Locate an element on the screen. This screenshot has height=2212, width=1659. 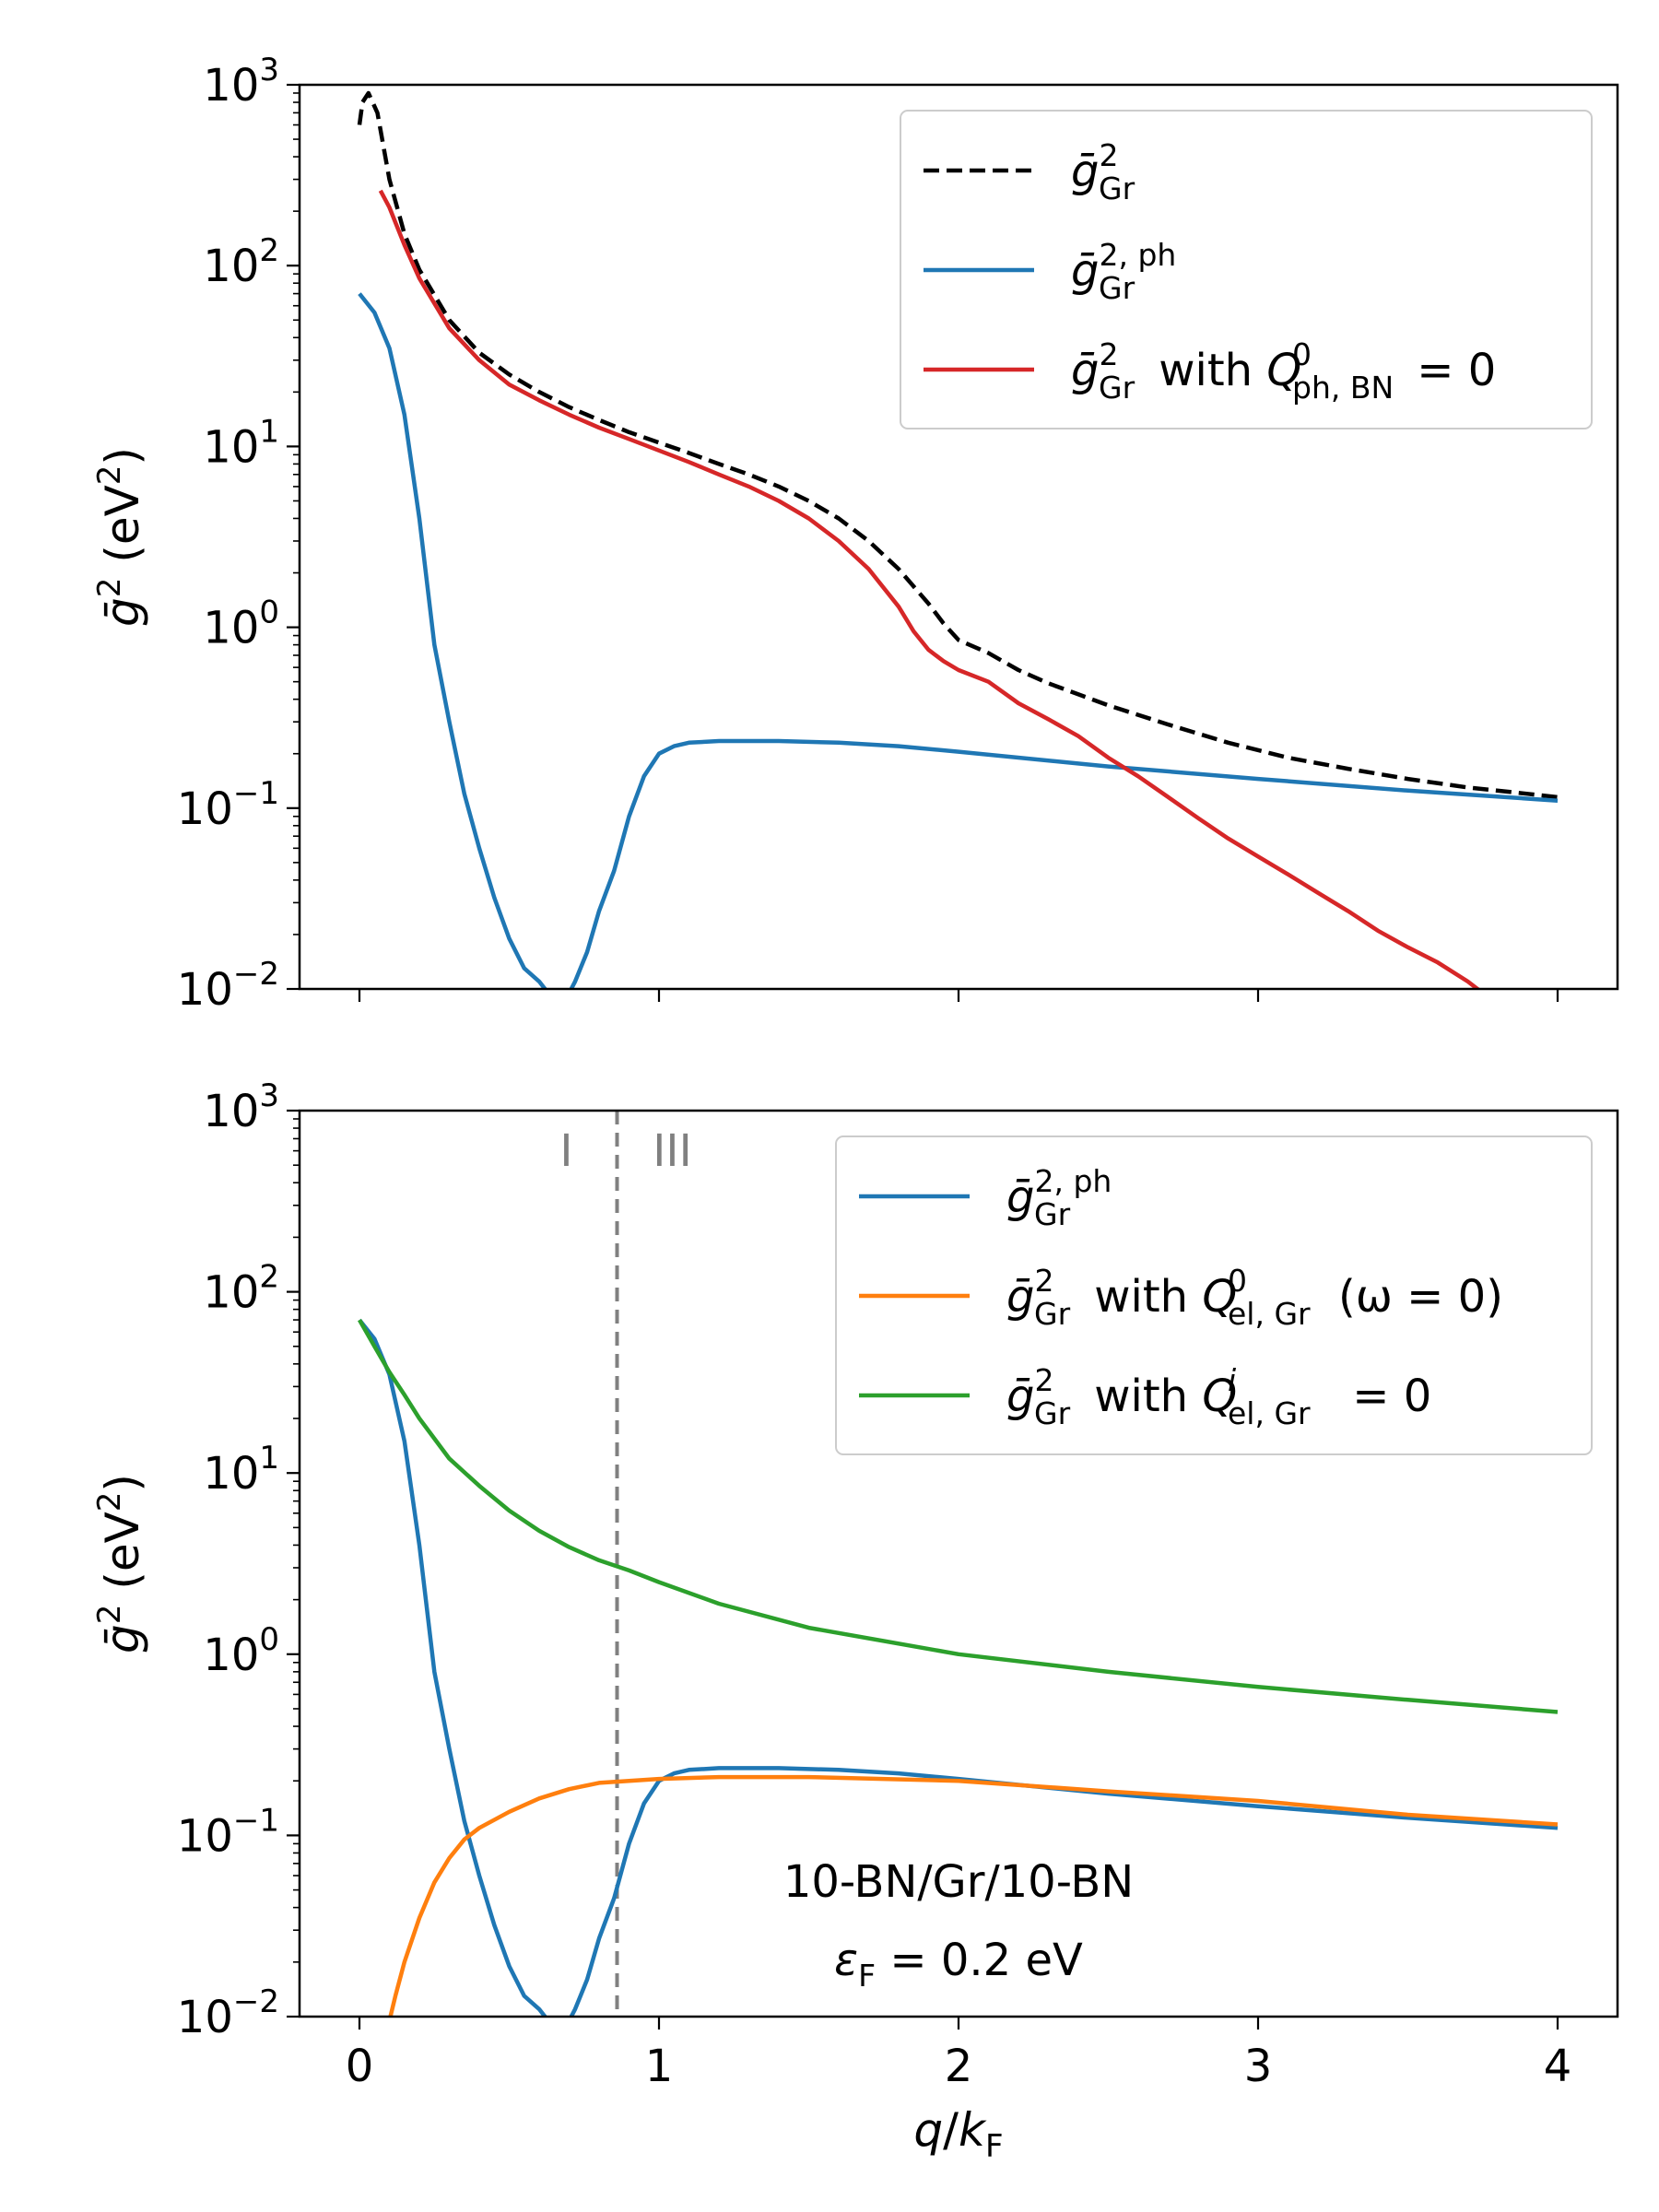
legend-entry-1: ḡ2 Gr is located at coordinates (1103, 171).